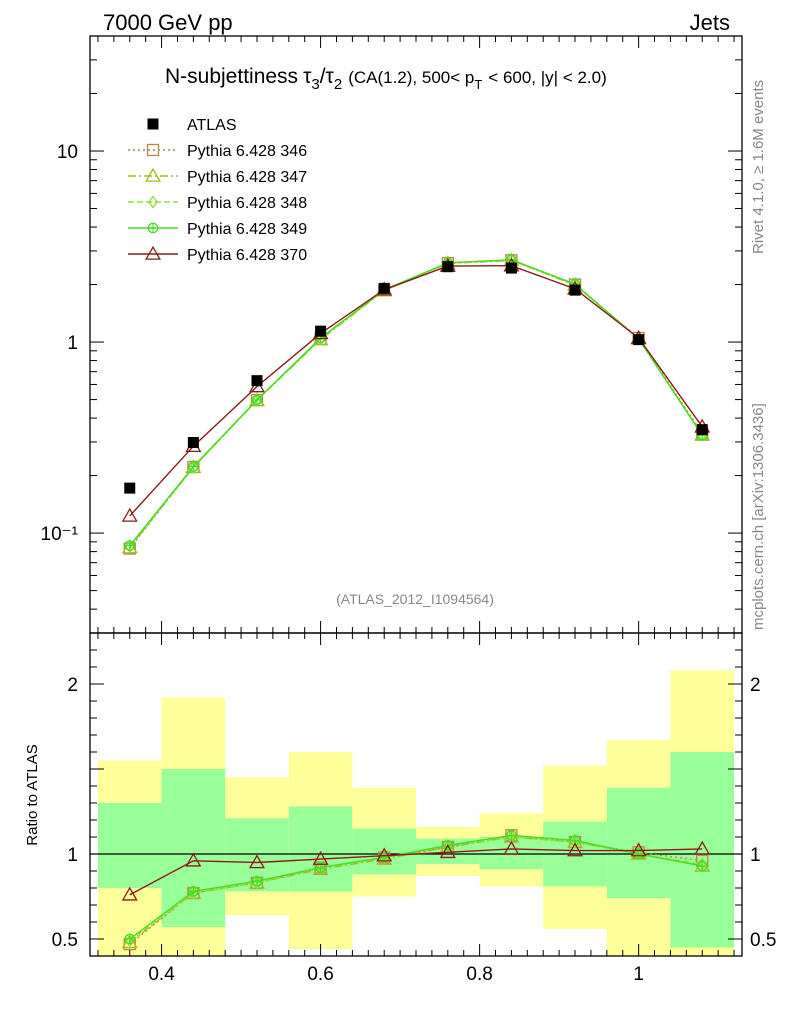 The width and height of the screenshot is (786, 1024). I want to click on legend-label-series-1: Pythia 6.428 347, so click(247, 177).